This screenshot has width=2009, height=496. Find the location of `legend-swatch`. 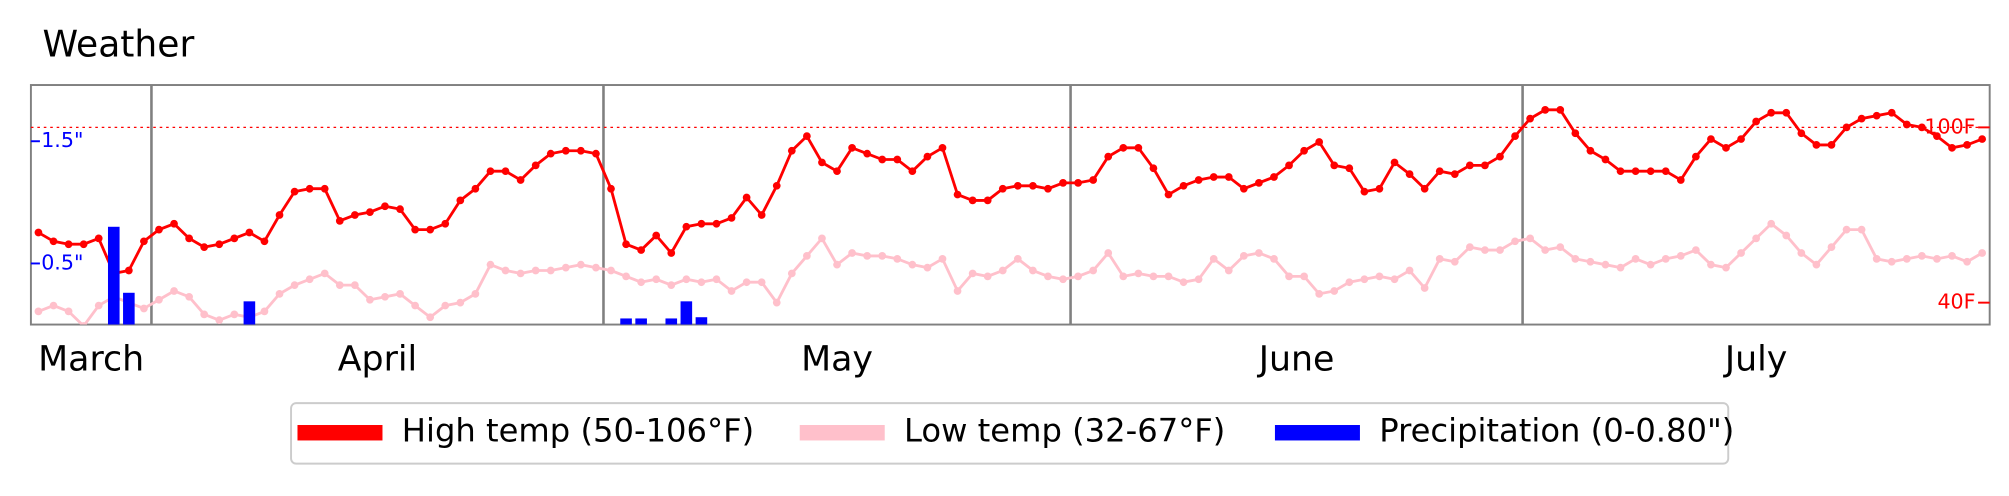

legend-swatch is located at coordinates (340, 433).